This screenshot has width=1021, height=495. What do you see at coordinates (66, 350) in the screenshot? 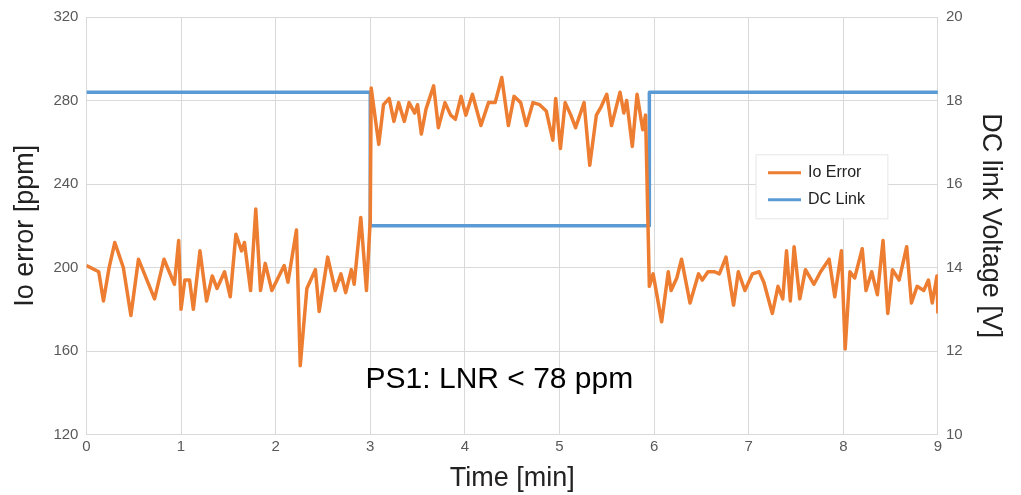
I see `y-tick-label: 160` at bounding box center [66, 350].